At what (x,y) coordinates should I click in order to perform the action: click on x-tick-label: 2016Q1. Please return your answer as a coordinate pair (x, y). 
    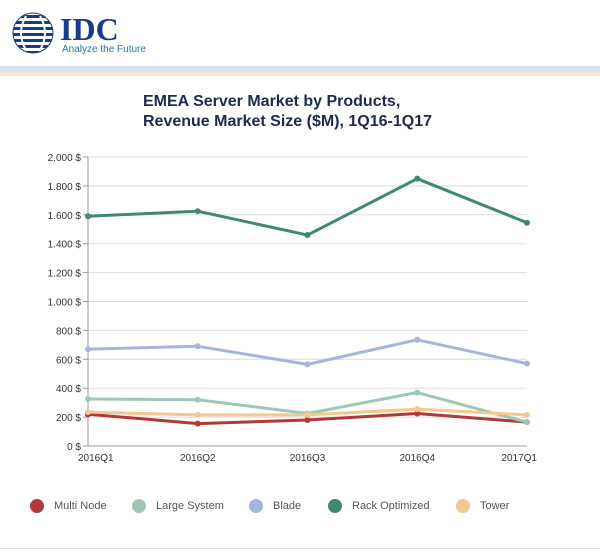
    Looking at the image, I should click on (96, 458).